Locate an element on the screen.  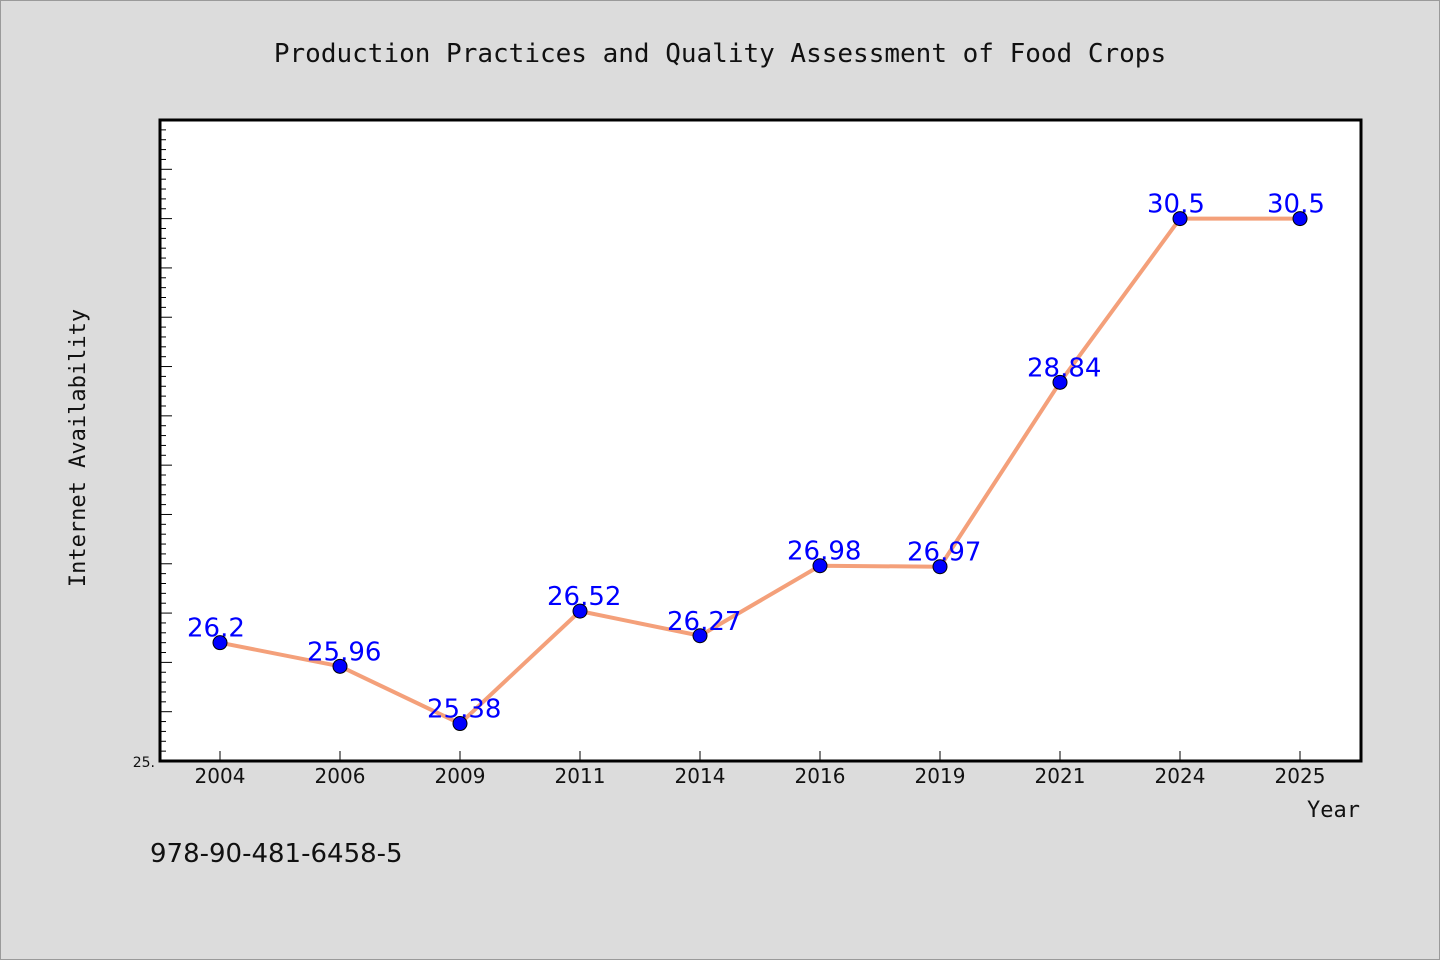
x-axis-ticks: 2004 2006 2009 2011 2014 2016 2019 2021 2024 2025 is located at coordinates (760, 769).